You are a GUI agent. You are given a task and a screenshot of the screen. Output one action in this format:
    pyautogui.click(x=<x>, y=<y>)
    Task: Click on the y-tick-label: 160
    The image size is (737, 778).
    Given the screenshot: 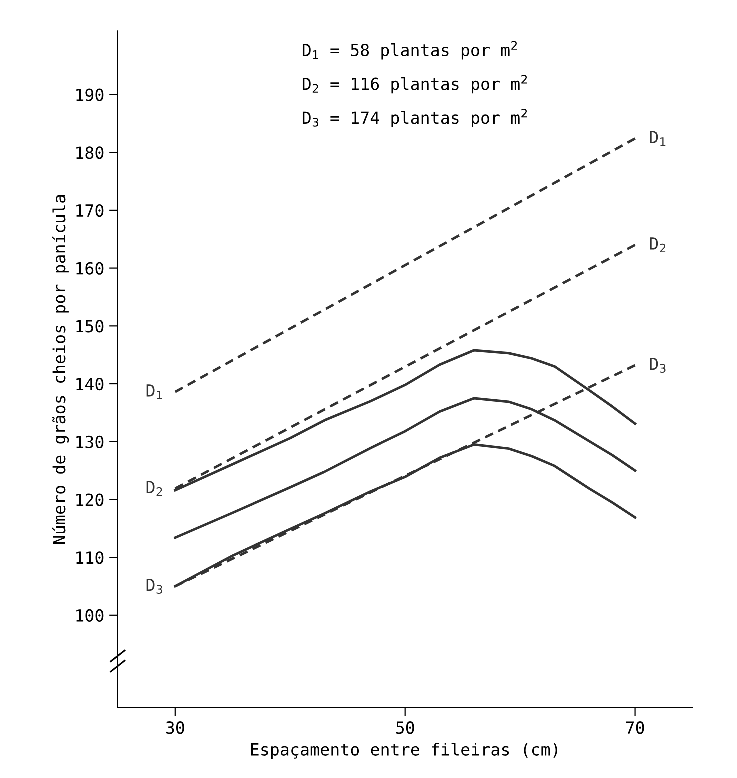 What is the action you would take?
    pyautogui.click(x=90, y=268)
    